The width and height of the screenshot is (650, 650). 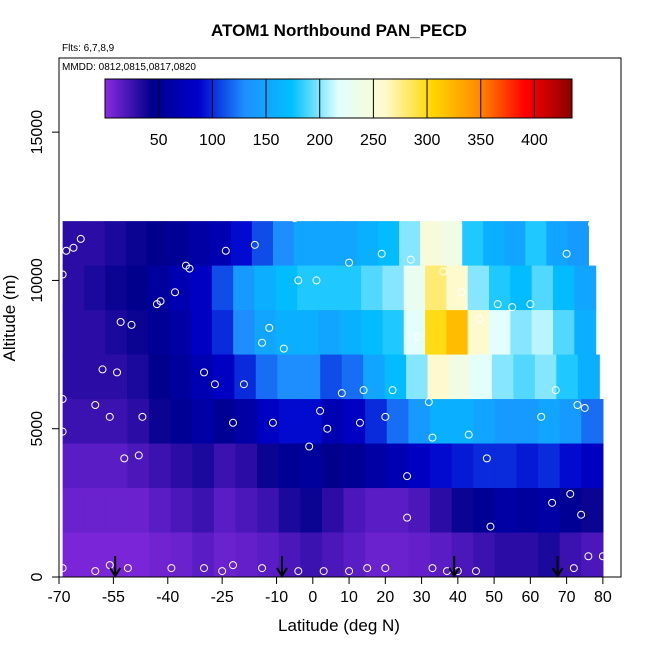 What do you see at coordinates (58, 597) in the screenshot?
I see `x-tick-label: -70` at bounding box center [58, 597].